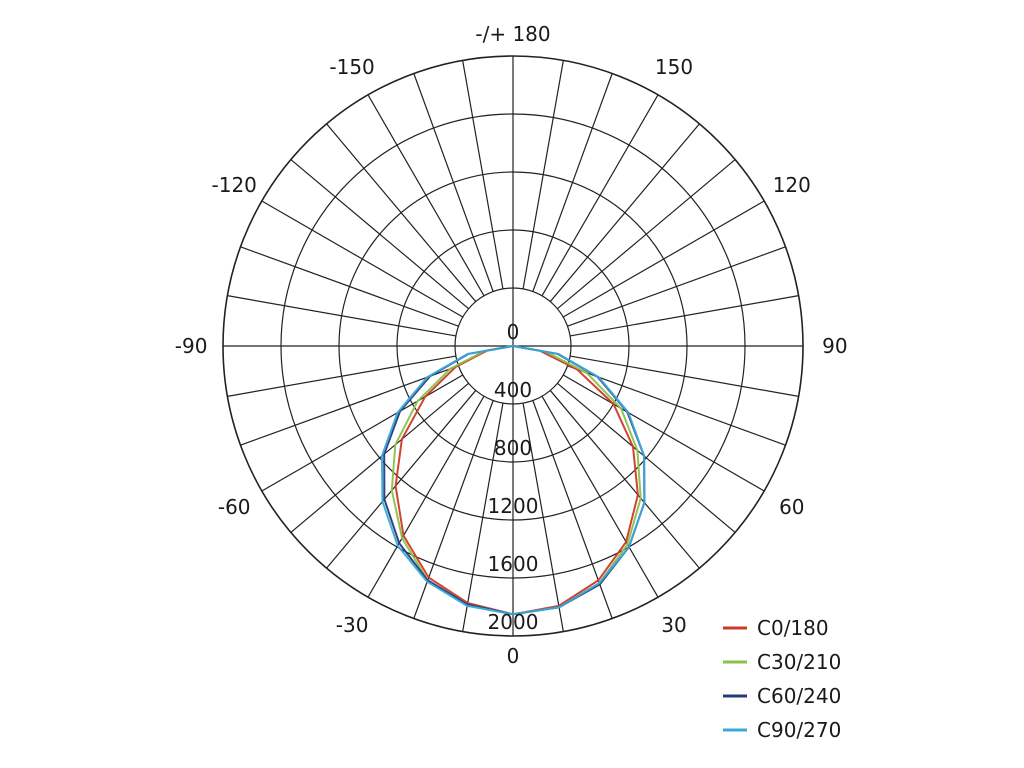 This screenshot has height=768, width=1024. Describe the element at coordinates (513, 477) in the screenshot. I see `radial-tick-labels: 0 400 800 1200 1600 2000` at that location.